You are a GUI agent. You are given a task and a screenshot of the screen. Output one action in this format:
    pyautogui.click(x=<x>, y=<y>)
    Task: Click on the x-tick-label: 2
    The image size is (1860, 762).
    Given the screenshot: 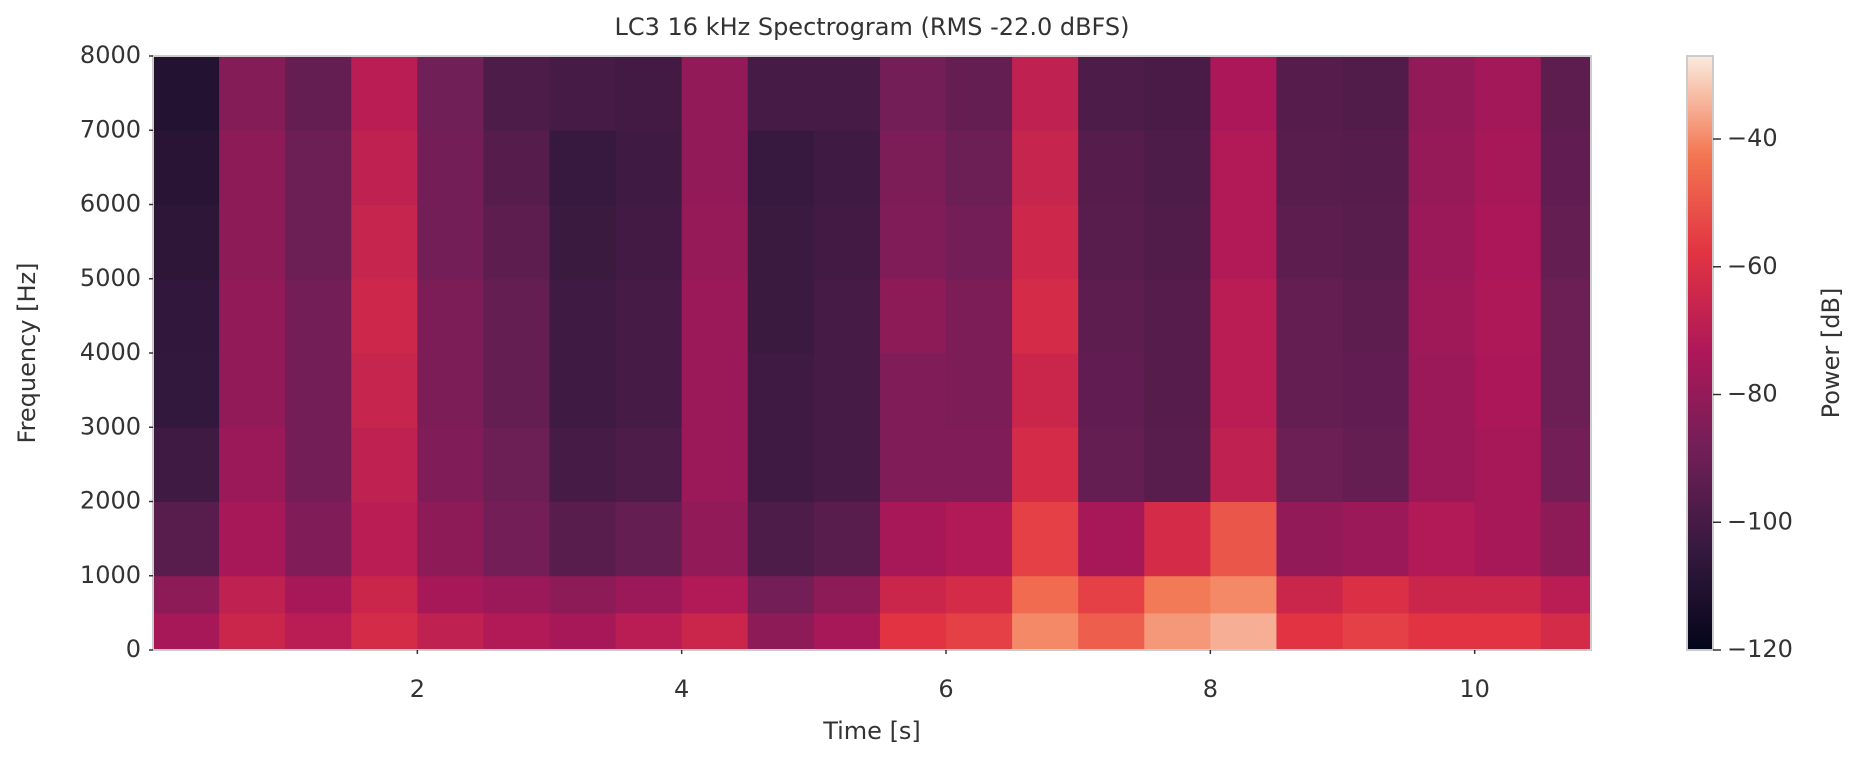 What is the action you would take?
    pyautogui.click(x=417, y=689)
    